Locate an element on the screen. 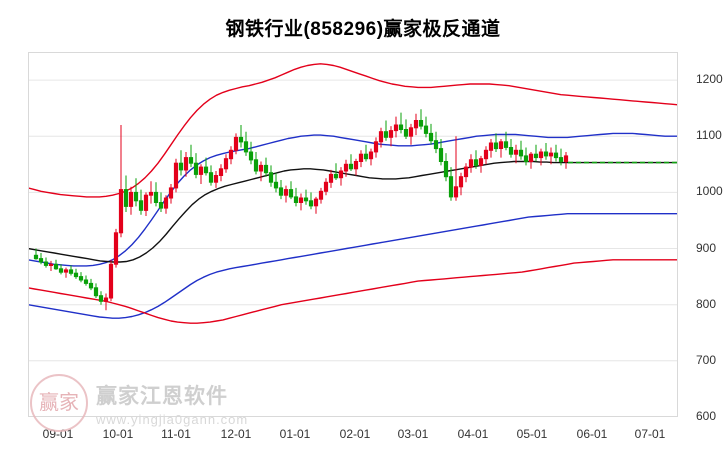 This screenshot has height=450, width=726. x-tick-label: 07-01 is located at coordinates (650, 434).